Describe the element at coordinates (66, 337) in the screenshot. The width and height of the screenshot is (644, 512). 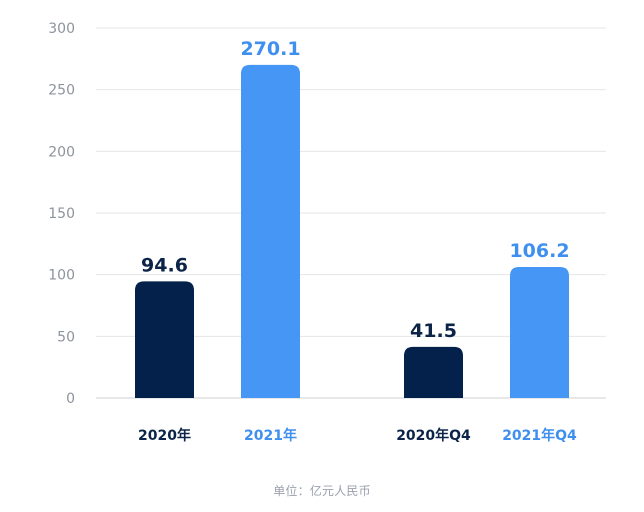
I see `y-tick-label: 50` at that location.